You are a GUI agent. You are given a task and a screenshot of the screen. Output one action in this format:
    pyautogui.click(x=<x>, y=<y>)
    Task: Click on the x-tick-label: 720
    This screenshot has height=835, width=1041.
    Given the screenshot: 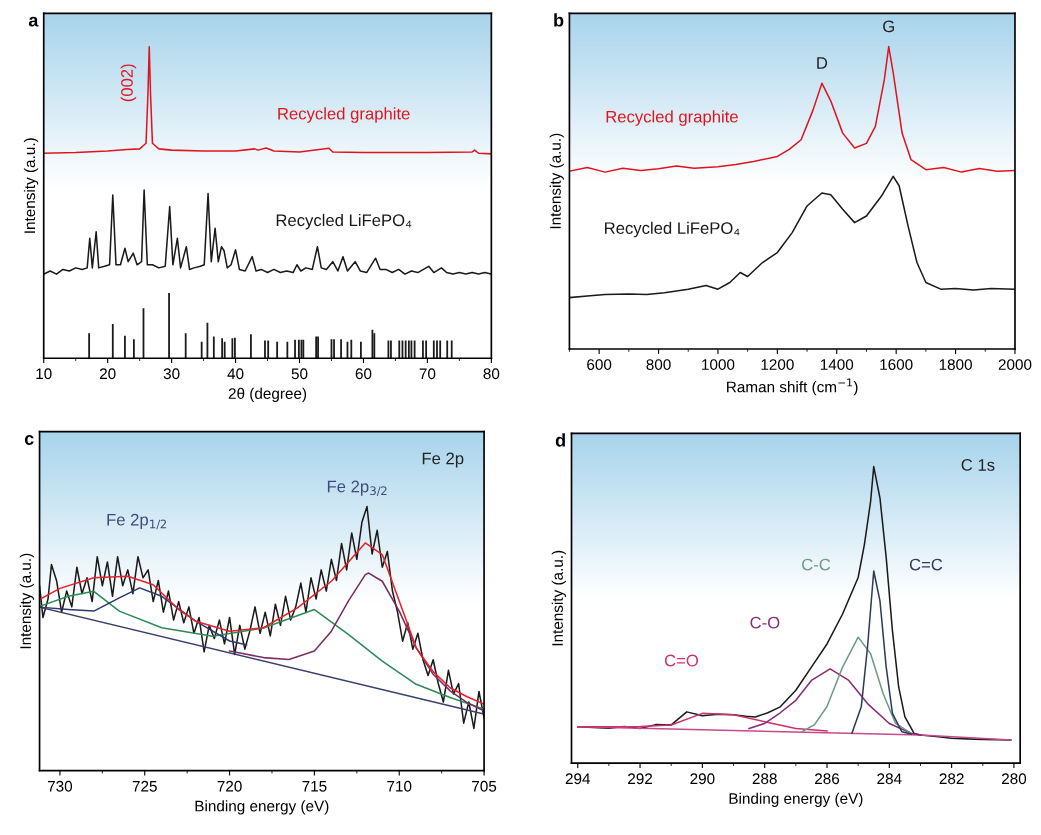 What is the action you would take?
    pyautogui.click(x=229, y=786)
    